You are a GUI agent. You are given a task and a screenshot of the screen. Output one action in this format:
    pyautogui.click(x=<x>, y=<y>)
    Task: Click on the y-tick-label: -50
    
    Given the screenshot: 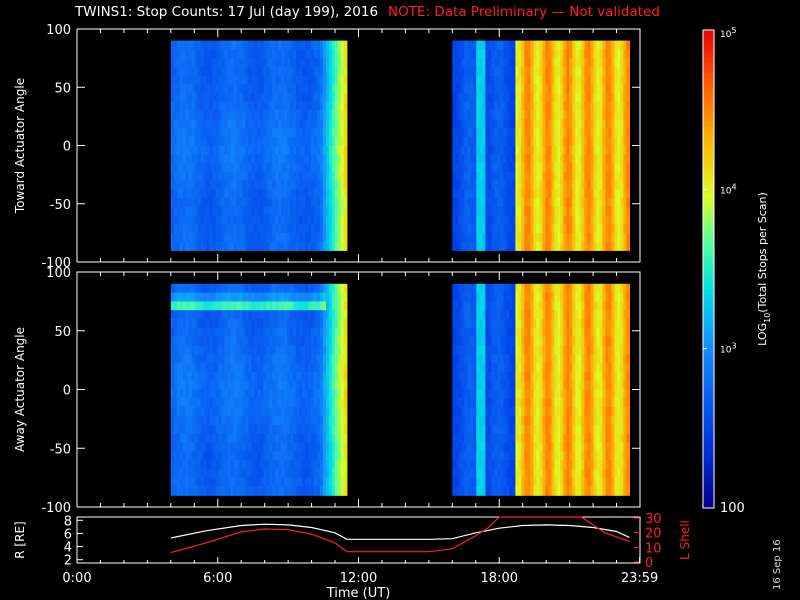 What is the action you would take?
    pyautogui.click(x=60, y=205)
    